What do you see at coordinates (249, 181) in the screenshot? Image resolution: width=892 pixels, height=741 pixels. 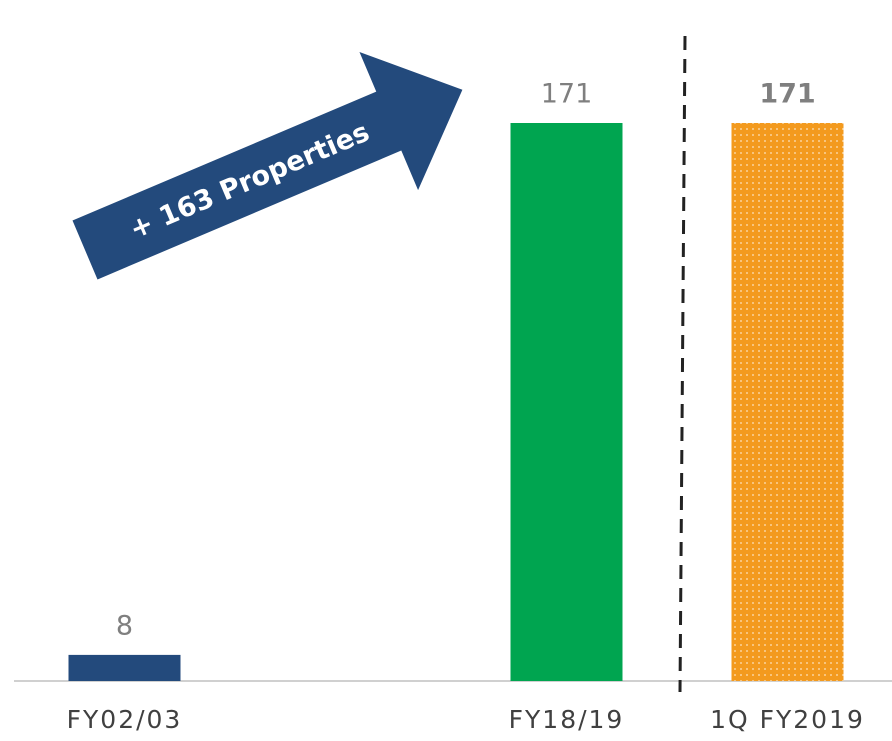 I see `annotation: + 163 Properties` at bounding box center [249, 181].